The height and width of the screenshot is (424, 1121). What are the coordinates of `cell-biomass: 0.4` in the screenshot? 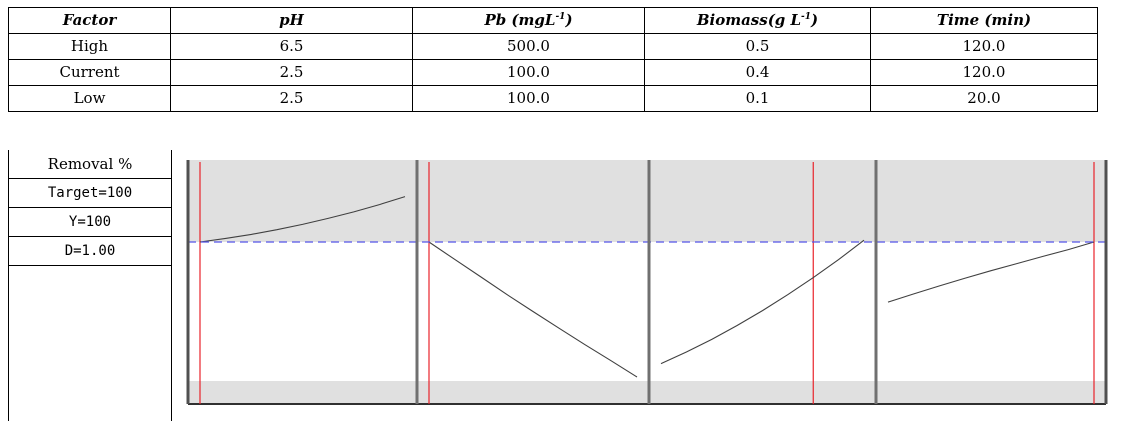 It's located at (757, 72).